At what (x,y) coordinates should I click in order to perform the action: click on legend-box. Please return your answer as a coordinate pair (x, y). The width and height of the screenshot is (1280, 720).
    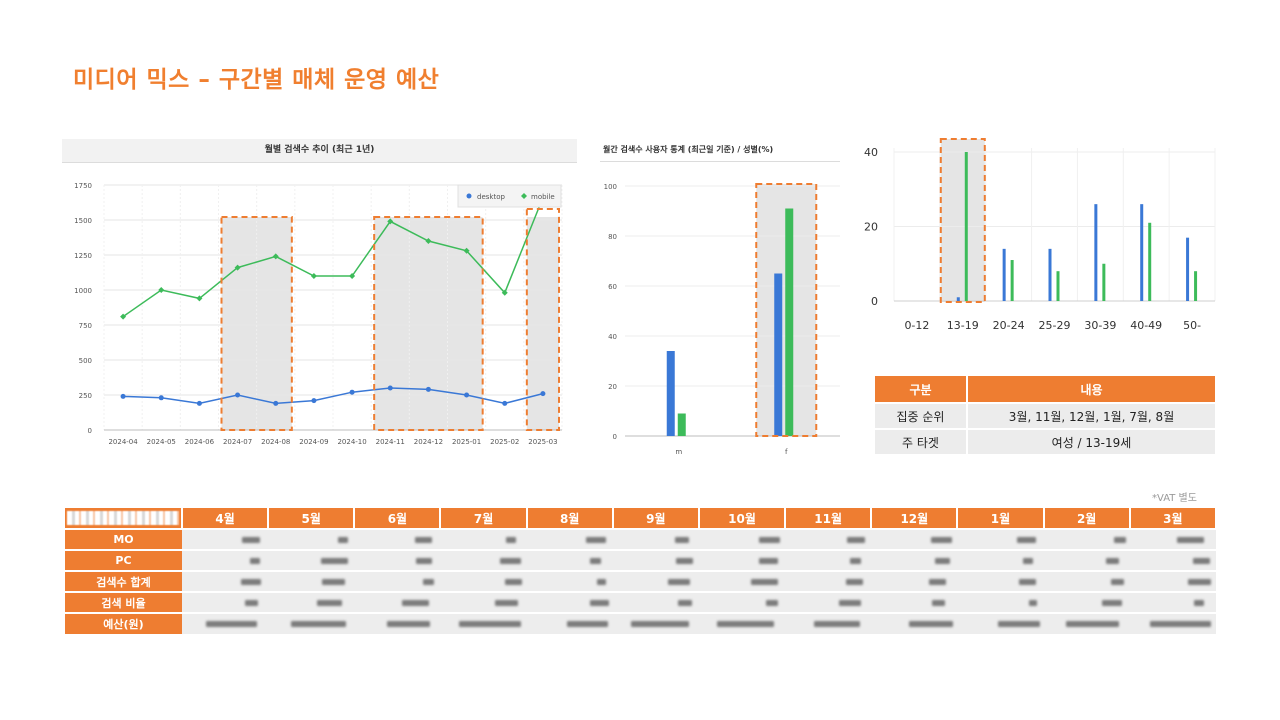
    Looking at the image, I should click on (509, 196).